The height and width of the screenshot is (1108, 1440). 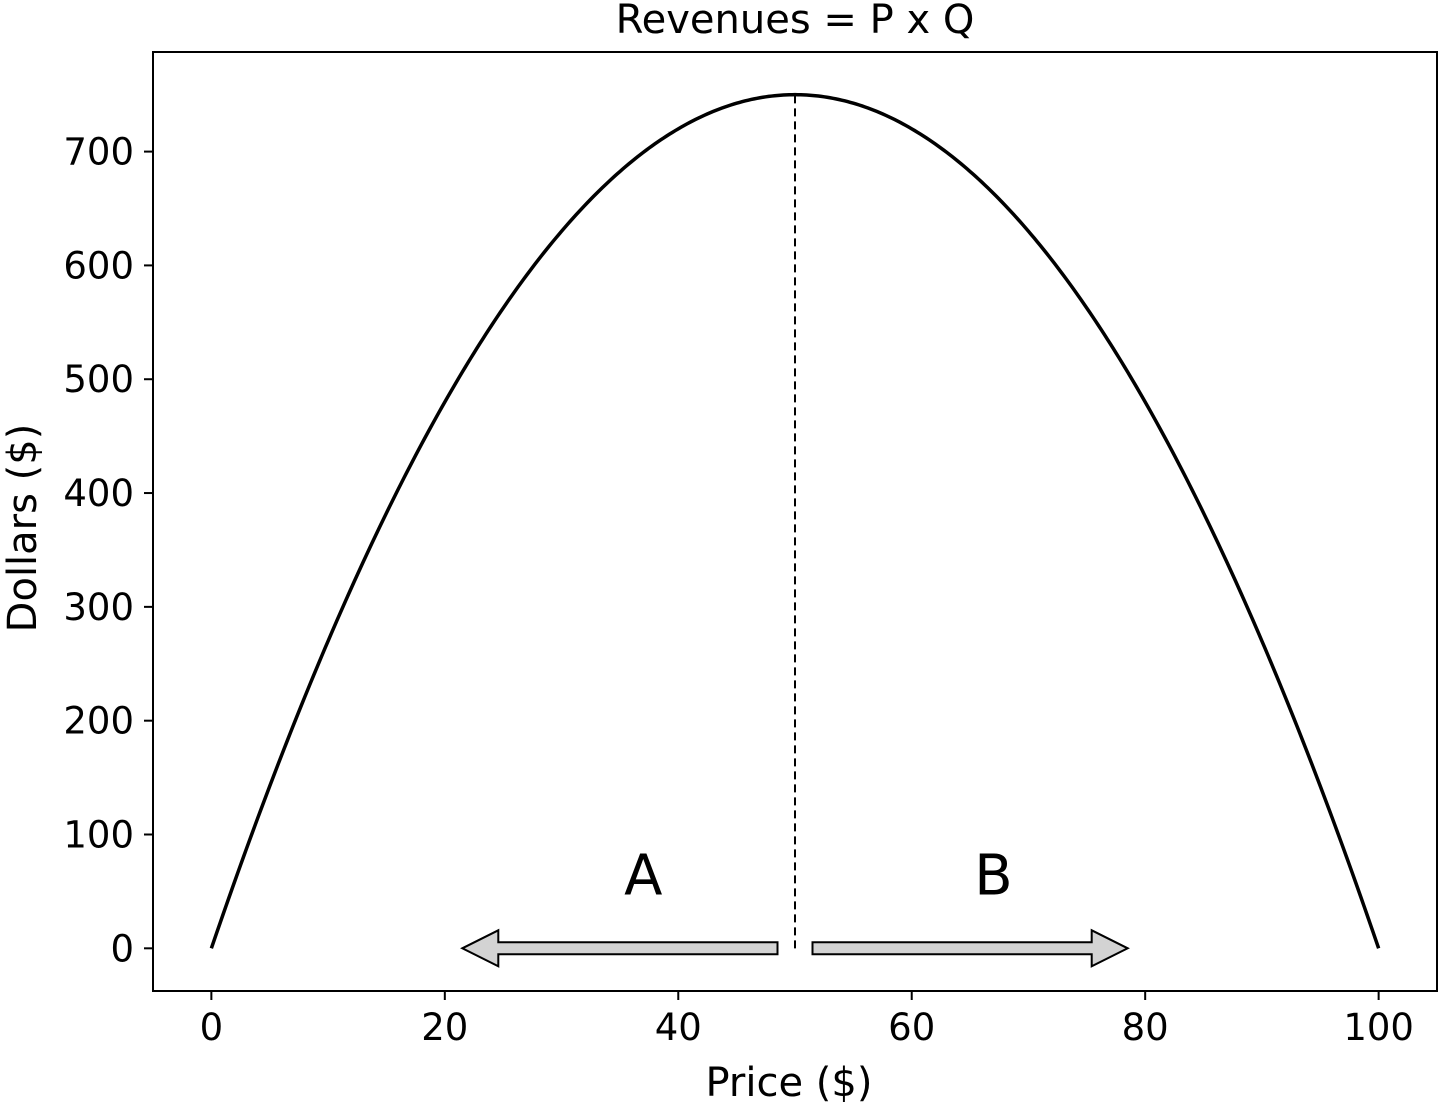 What do you see at coordinates (98, 152) in the screenshot?
I see `y-tick-label: 700` at bounding box center [98, 152].